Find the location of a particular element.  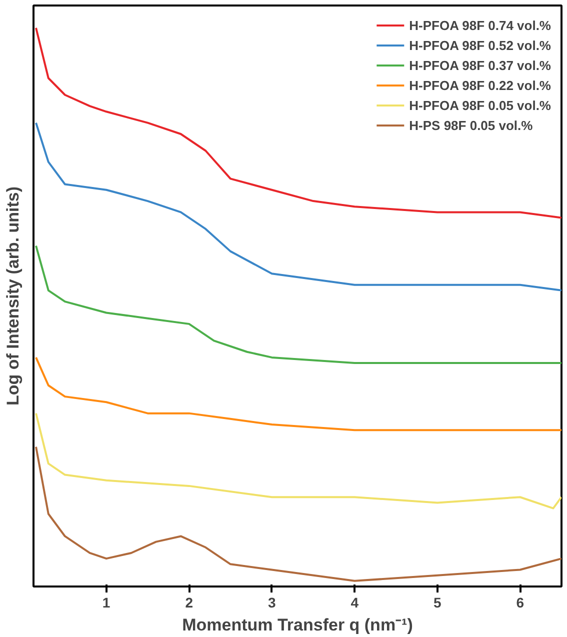

x-tick-label: 6 is located at coordinates (520, 602).